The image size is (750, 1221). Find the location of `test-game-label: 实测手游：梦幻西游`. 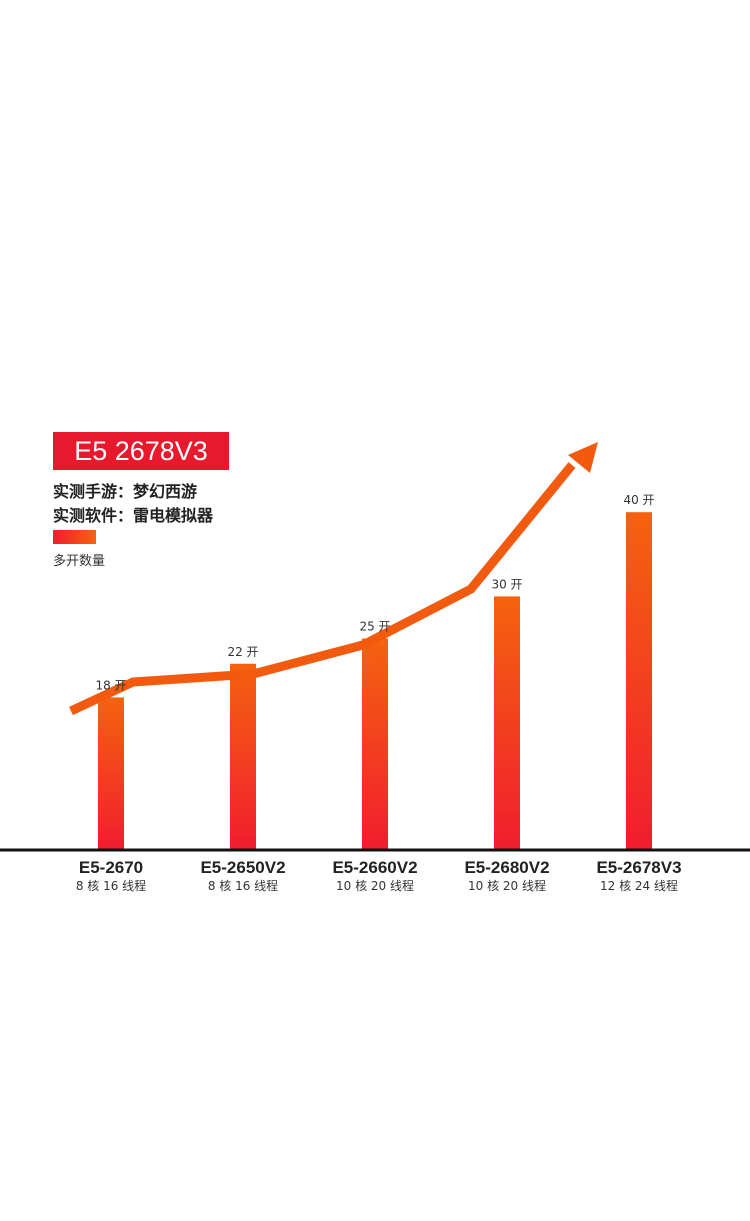

test-game-label: 实测手游：梦幻西游 is located at coordinates (125, 491).